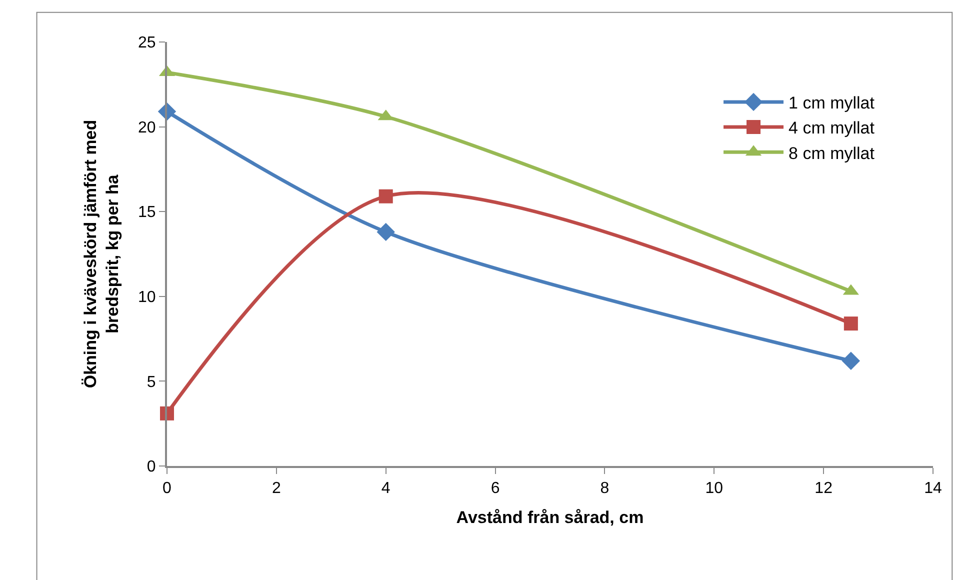  Describe the element at coordinates (714, 489) in the screenshot. I see `x-tick-label: 10` at that location.